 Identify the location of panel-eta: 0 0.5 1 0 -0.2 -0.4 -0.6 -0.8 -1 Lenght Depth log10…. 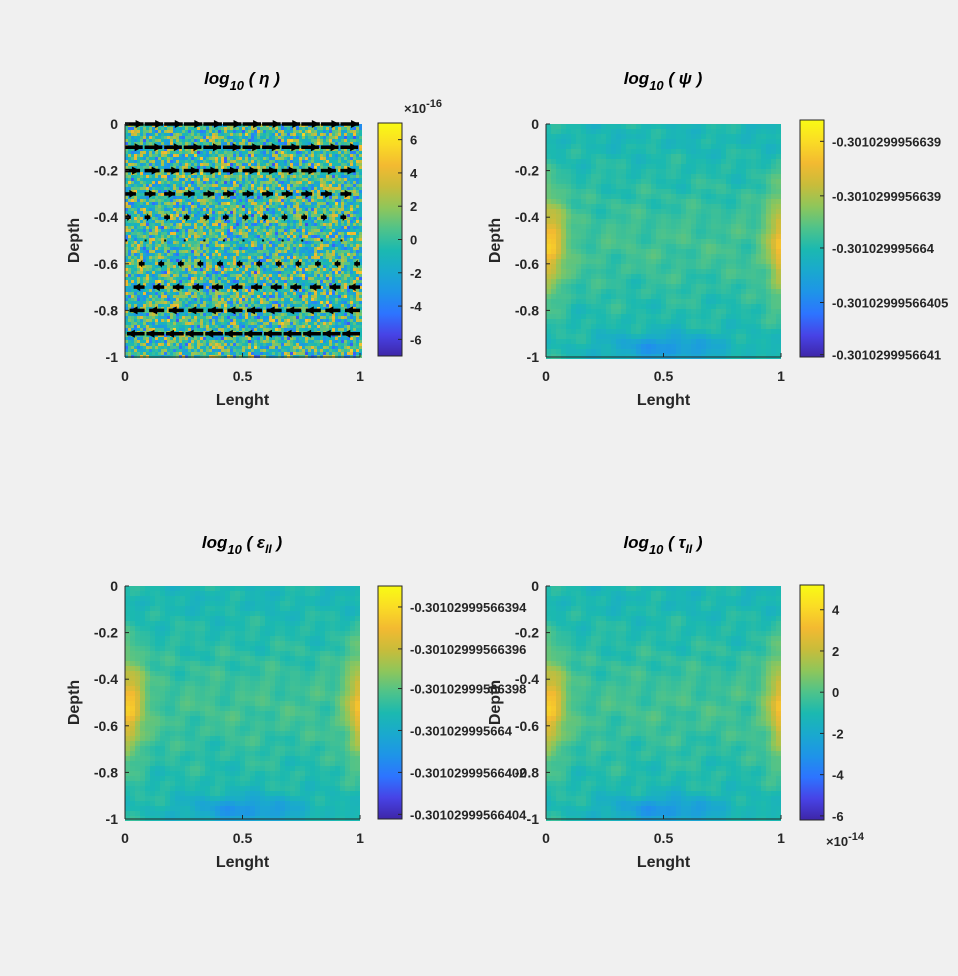
(254, 239).